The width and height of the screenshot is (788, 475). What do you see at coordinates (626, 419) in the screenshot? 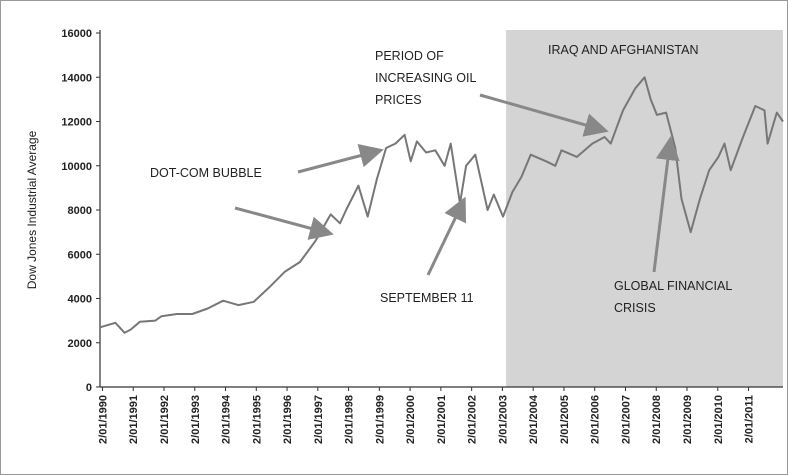
I see `x-tick-label: 2/01/2007` at bounding box center [626, 419].